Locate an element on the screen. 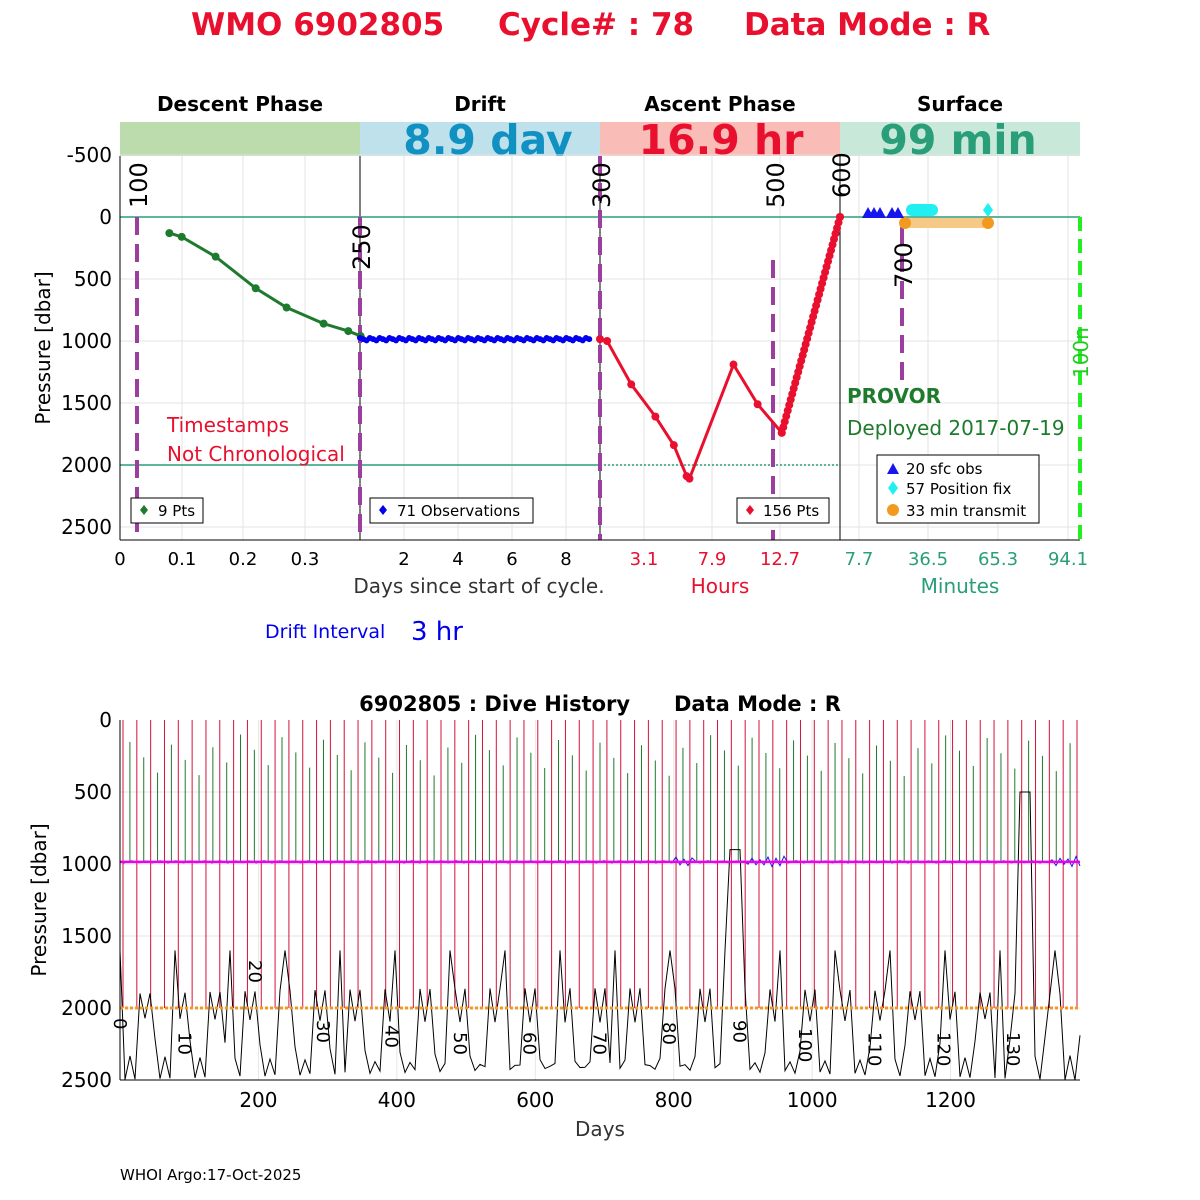  ascent-phase-header: Ascent Phase is located at coordinates (719, 104).